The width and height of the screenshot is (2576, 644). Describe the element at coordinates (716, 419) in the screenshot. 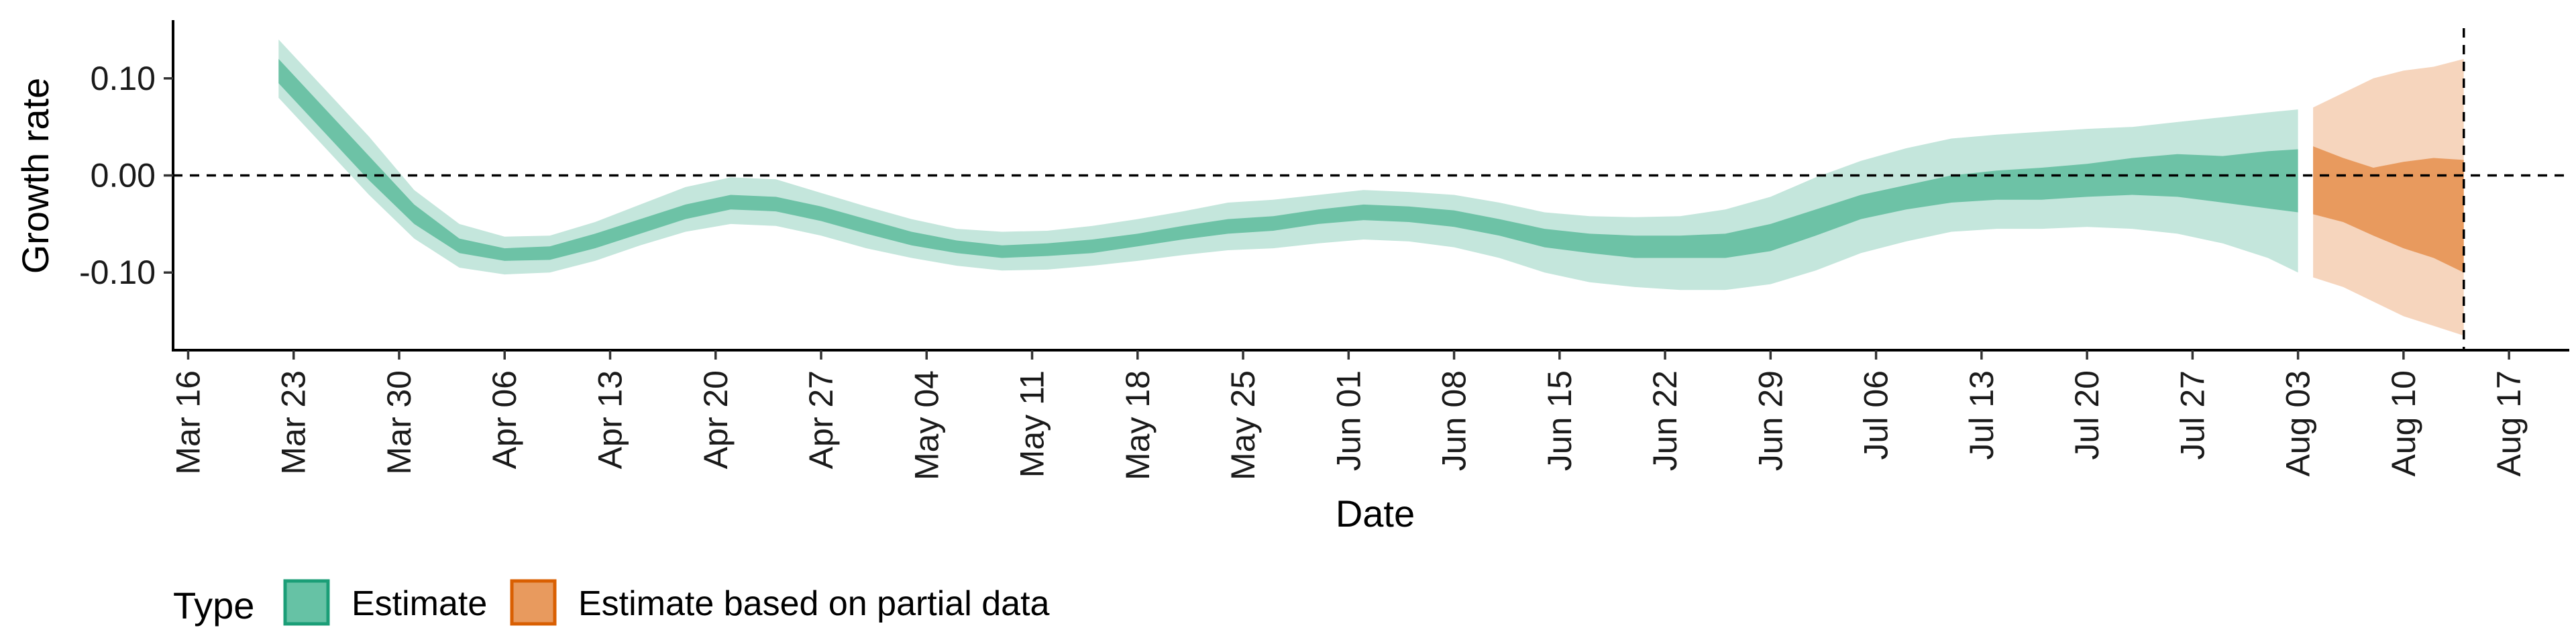

I see `x-tick-label: Apr 20` at that location.